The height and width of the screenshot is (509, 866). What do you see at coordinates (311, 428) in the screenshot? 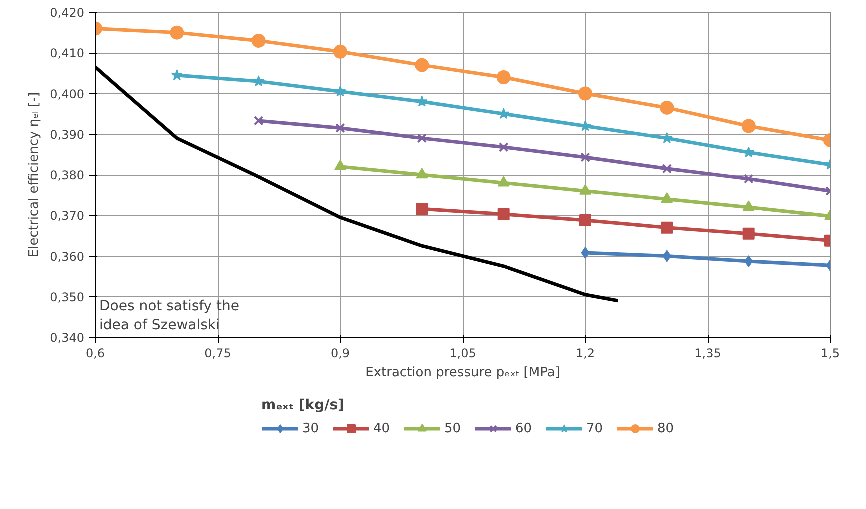
I see `legend-label: 30` at bounding box center [311, 428].